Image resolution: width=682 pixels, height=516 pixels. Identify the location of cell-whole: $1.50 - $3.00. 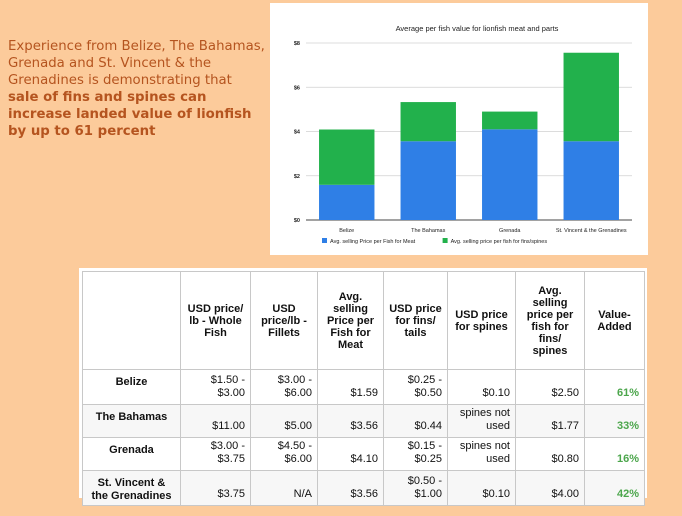
(215, 387).